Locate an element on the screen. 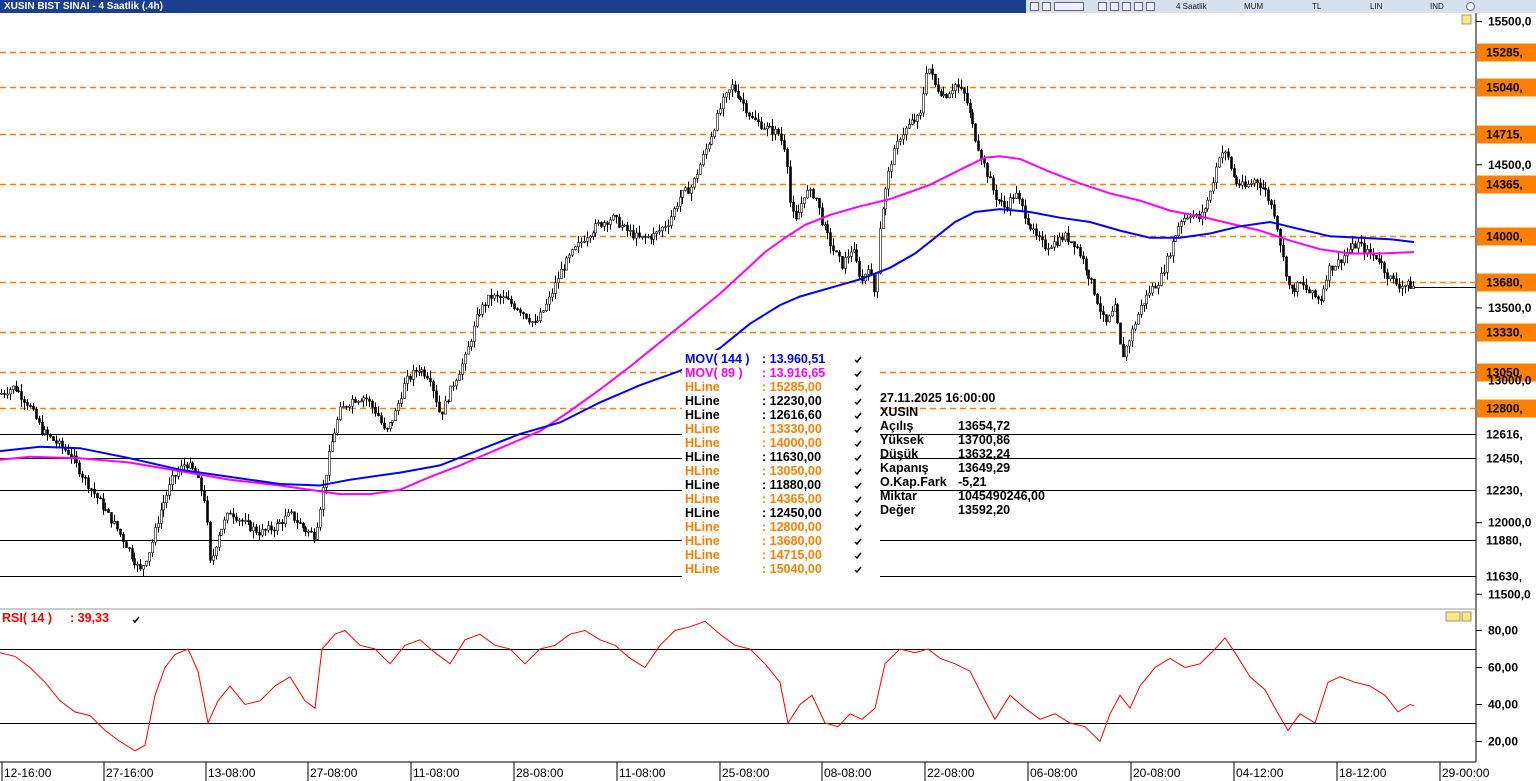 The image size is (1536, 781). x-tick-label-9: 22-08:00 is located at coordinates (951, 773).